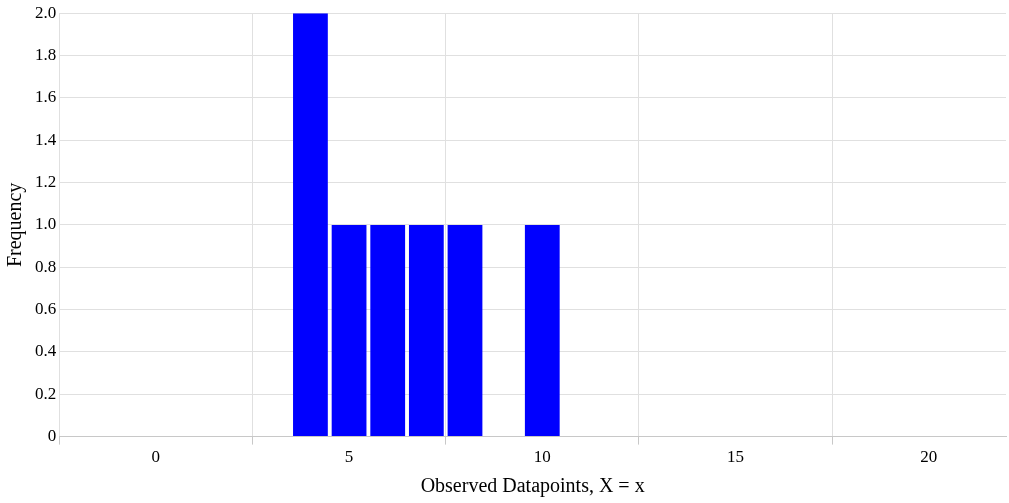  Describe the element at coordinates (15, 225) in the screenshot. I see `y-axis-title: Frequency` at that location.